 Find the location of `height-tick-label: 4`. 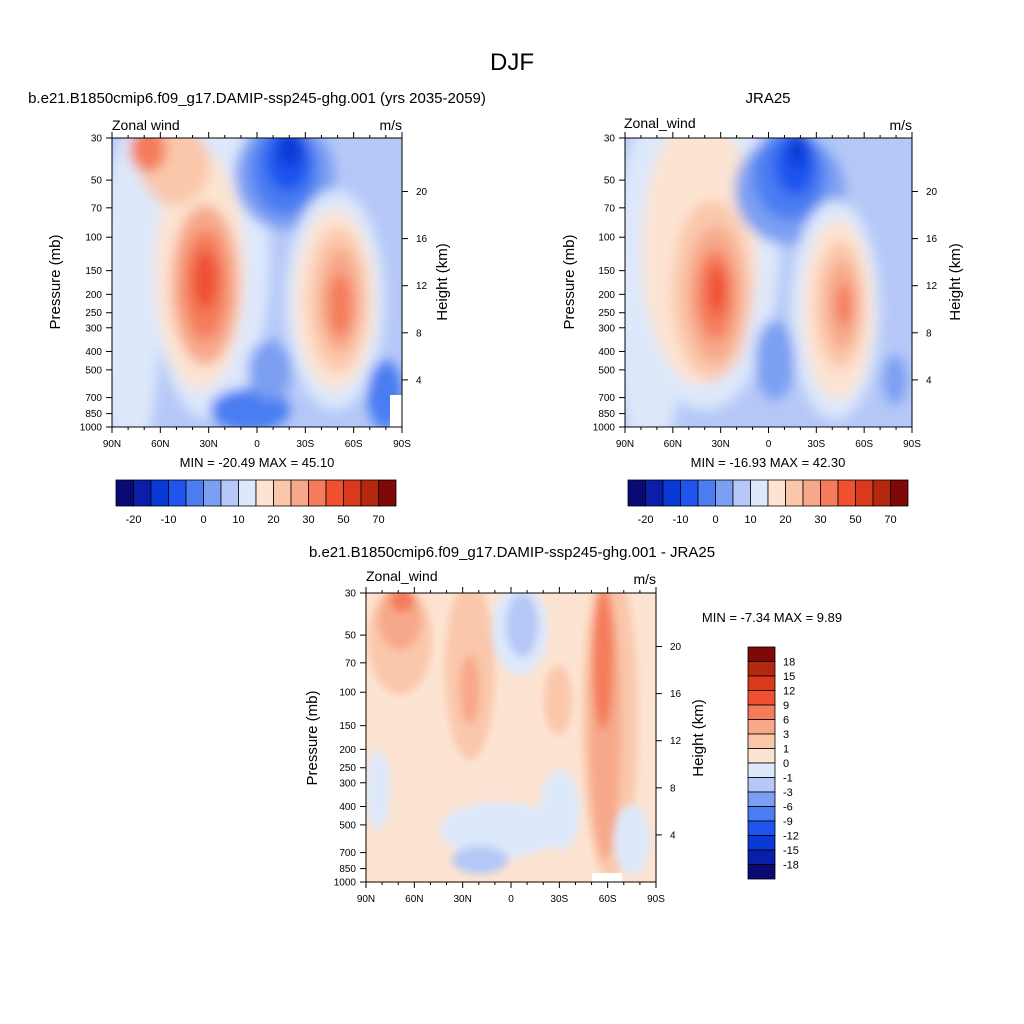

height-tick-label: 4 is located at coordinates (929, 380).